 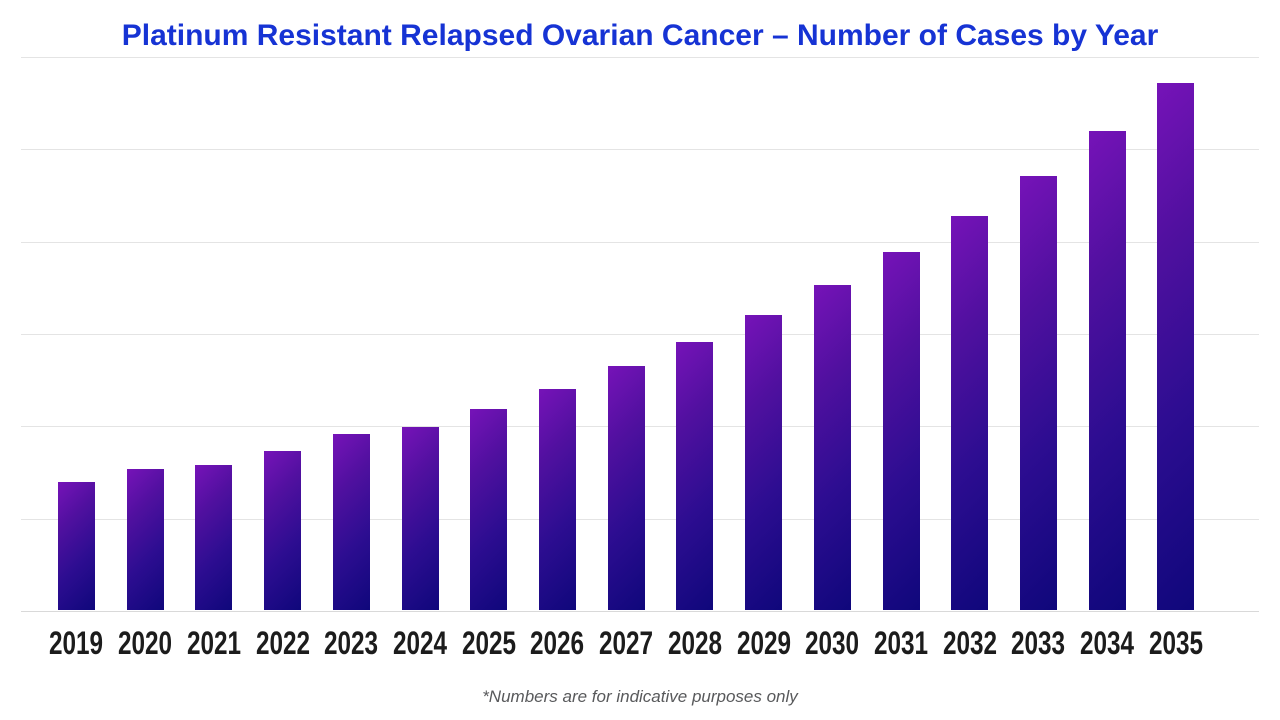 What do you see at coordinates (626, 488) in the screenshot?
I see `bar-2027` at bounding box center [626, 488].